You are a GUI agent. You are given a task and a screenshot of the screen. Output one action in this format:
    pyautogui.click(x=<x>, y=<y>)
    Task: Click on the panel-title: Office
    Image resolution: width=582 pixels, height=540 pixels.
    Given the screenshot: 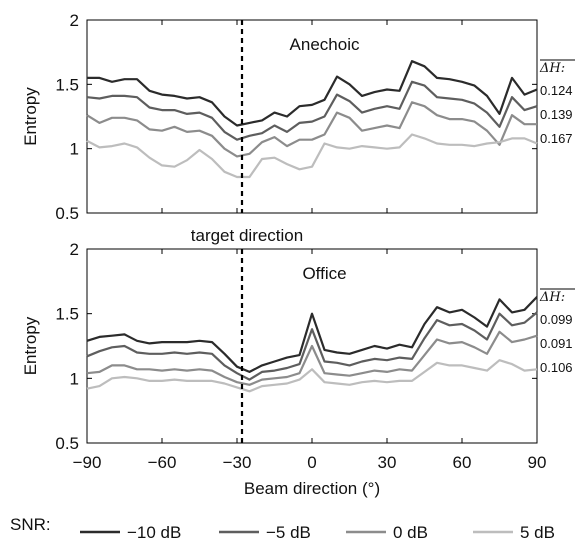 What is the action you would take?
    pyautogui.click(x=324, y=273)
    